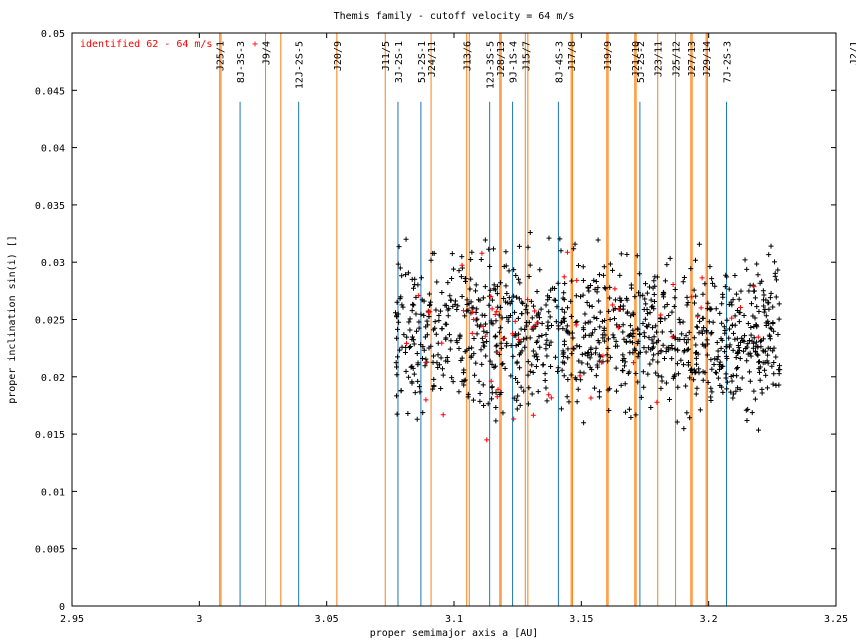 This screenshot has height=640, width=856. What do you see at coordinates (386, 56) in the screenshot?
I see `resonance-label: J11/5` at bounding box center [386, 56].